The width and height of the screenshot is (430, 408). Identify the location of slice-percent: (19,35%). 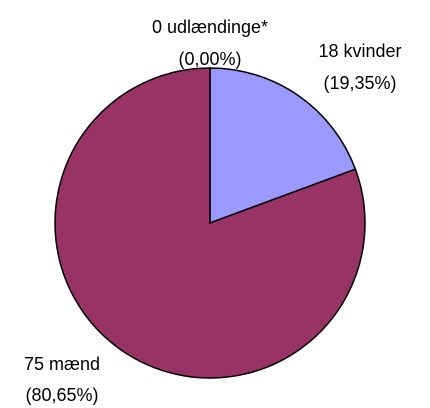
(359, 83).